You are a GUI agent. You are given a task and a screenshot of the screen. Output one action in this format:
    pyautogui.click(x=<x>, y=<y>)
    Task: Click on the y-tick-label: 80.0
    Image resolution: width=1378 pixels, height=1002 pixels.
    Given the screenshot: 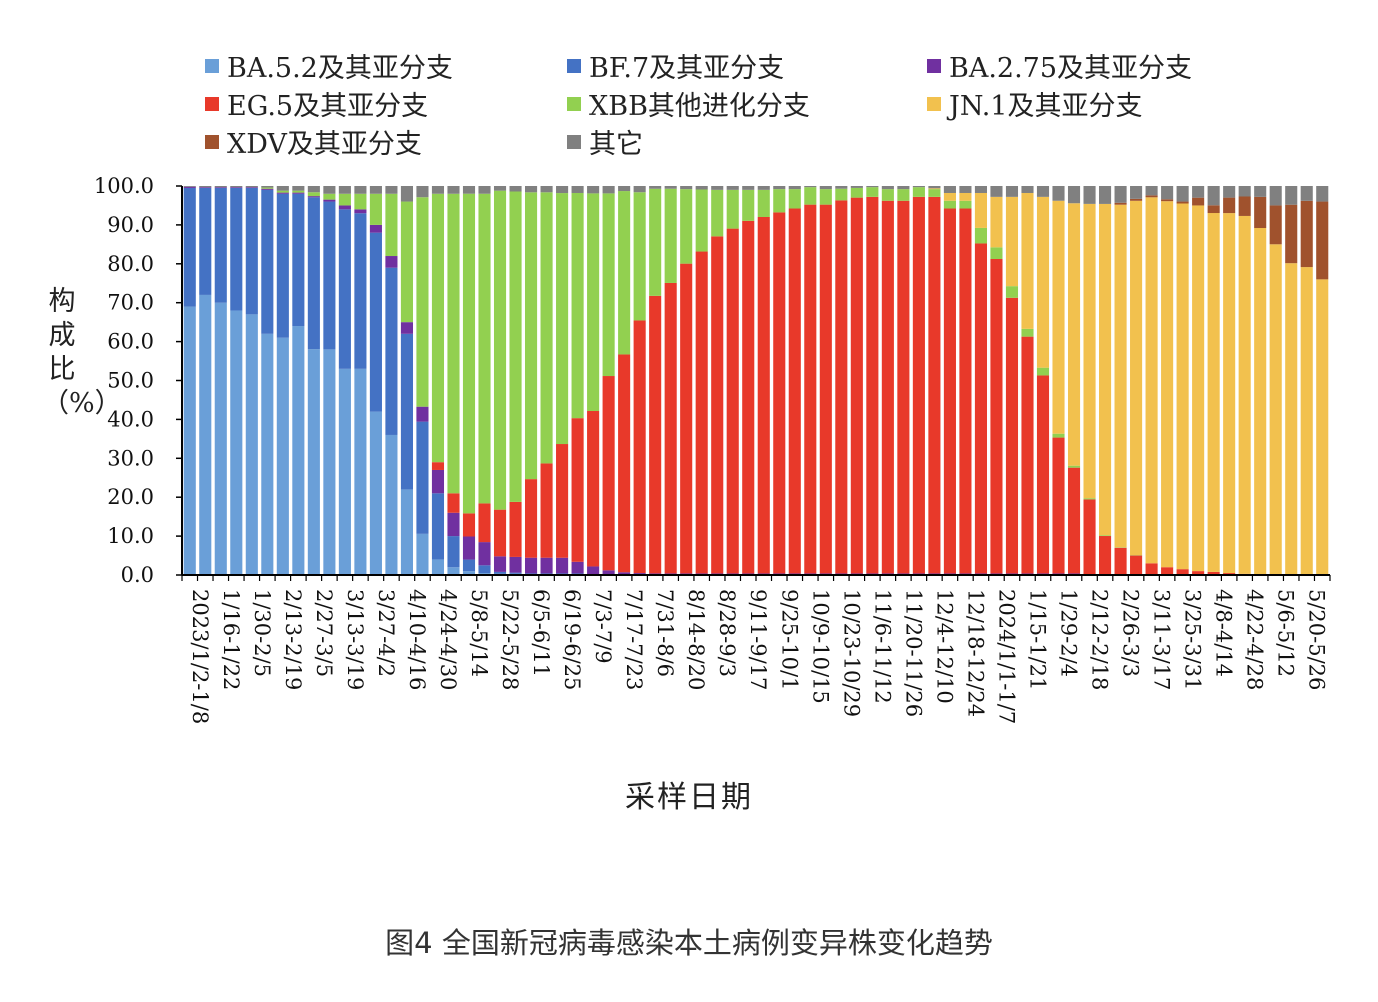 What is the action you would take?
    pyautogui.click(x=130, y=264)
    